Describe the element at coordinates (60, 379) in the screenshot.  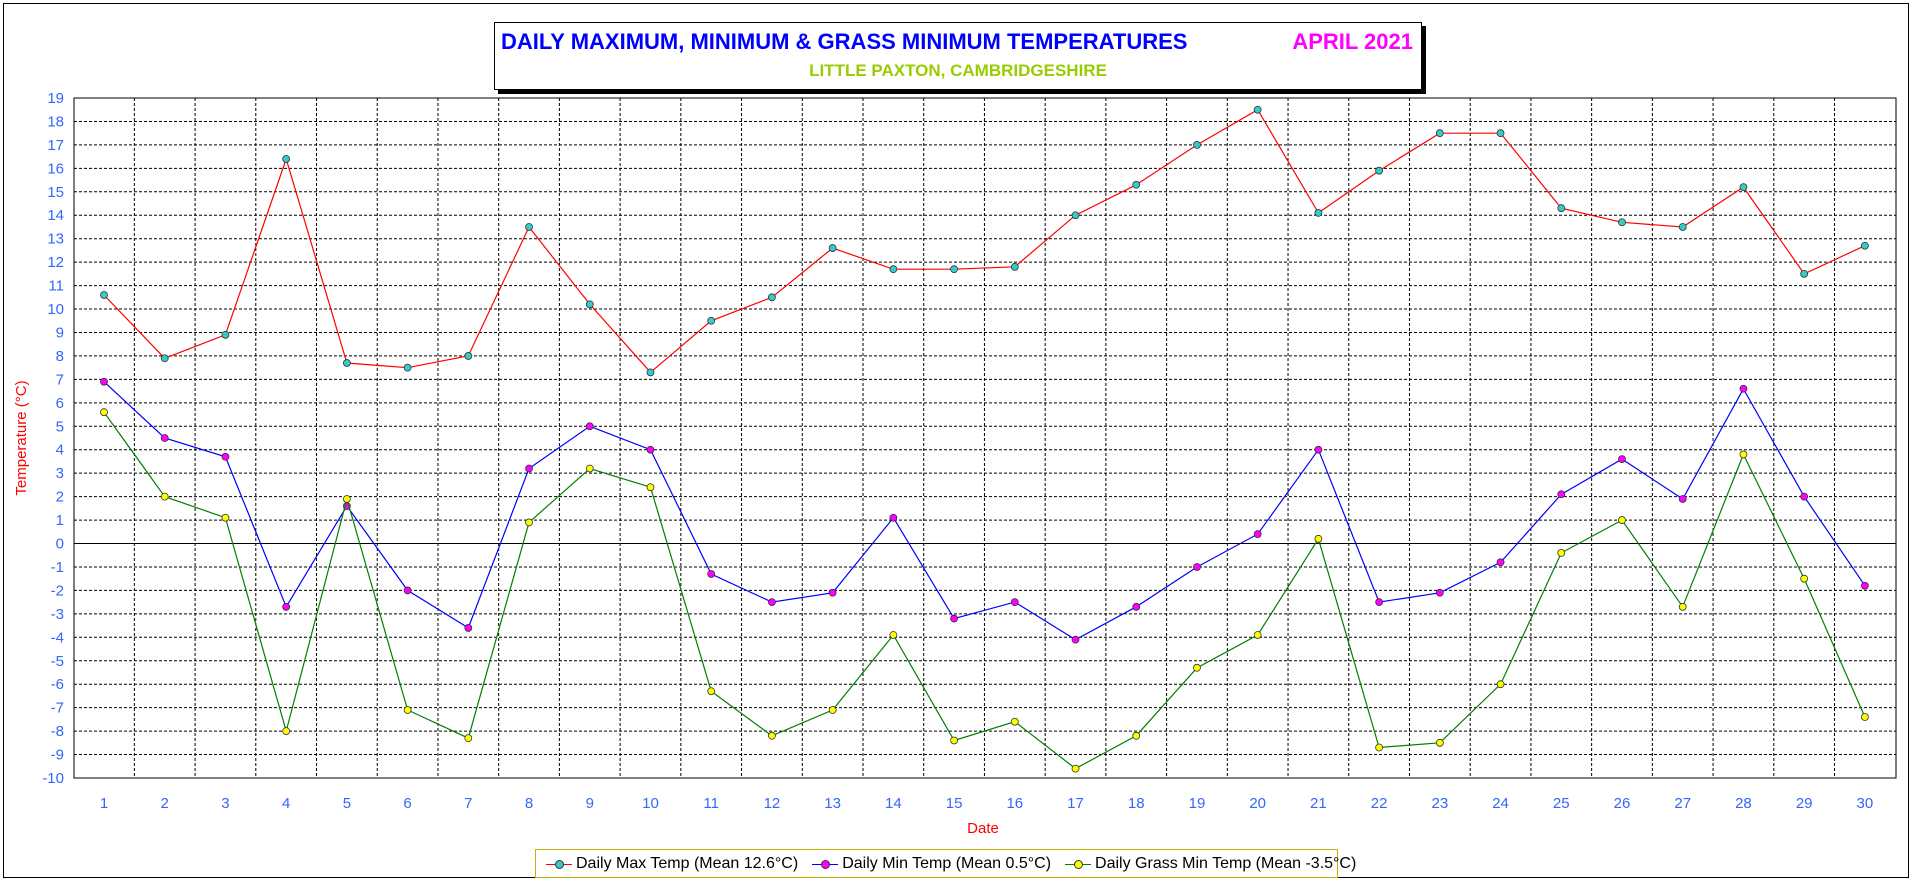
I see `y-tick-label: 7` at that location.